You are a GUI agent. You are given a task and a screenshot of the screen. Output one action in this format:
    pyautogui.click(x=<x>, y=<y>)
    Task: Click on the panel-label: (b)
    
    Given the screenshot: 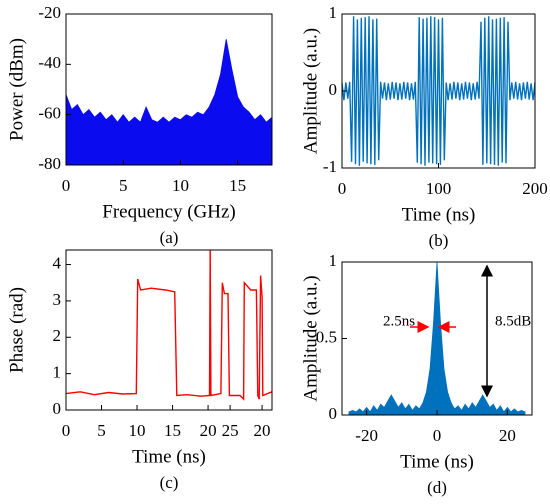 What is the action you would take?
    pyautogui.click(x=439, y=240)
    